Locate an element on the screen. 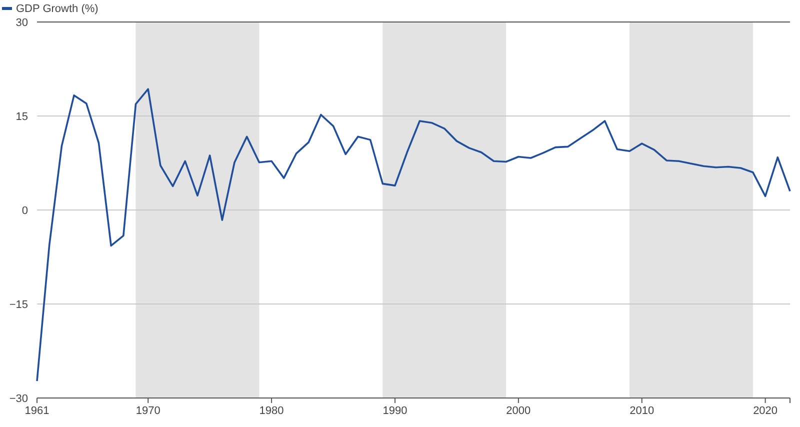 This screenshot has width=800, height=427. x-tick-label: 1980 is located at coordinates (271, 411).